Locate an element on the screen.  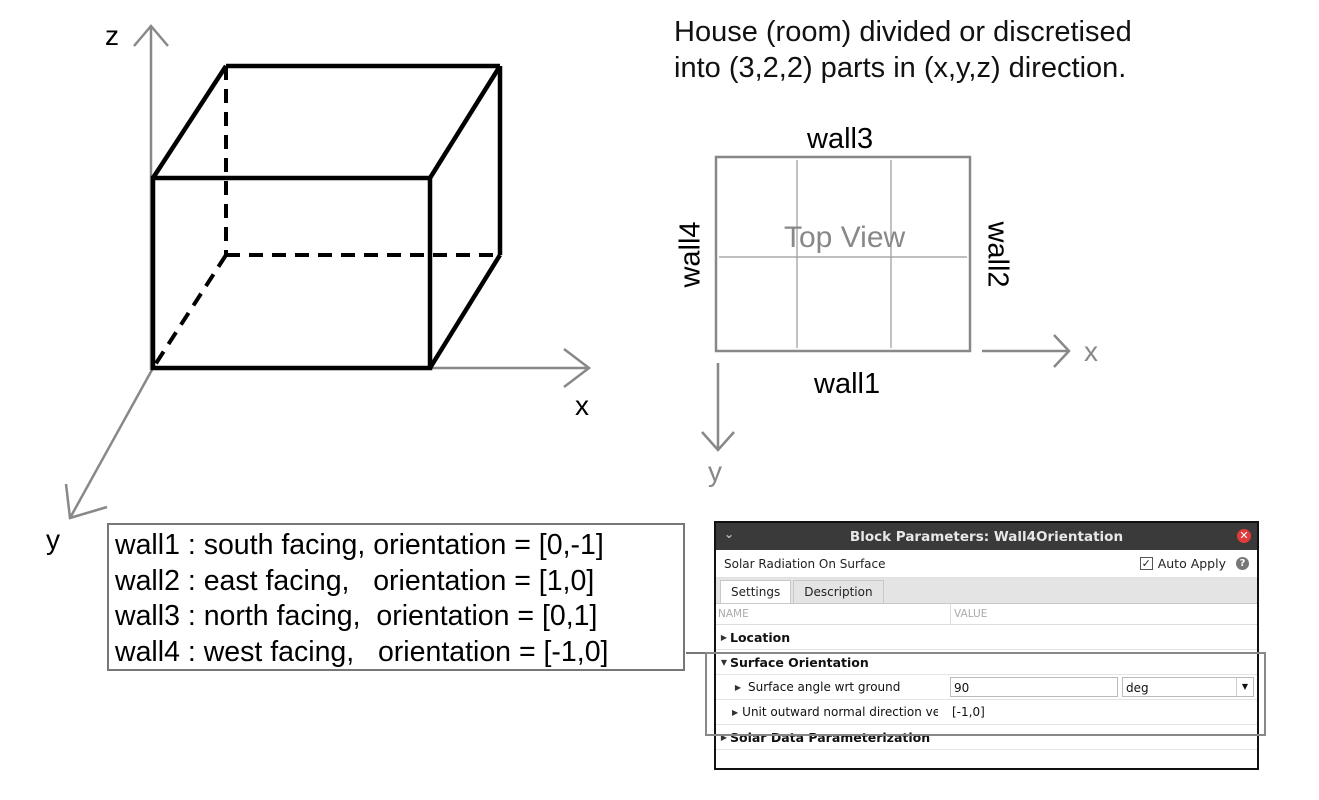
normal-vector-value: [-1,0] is located at coordinates (968, 712).